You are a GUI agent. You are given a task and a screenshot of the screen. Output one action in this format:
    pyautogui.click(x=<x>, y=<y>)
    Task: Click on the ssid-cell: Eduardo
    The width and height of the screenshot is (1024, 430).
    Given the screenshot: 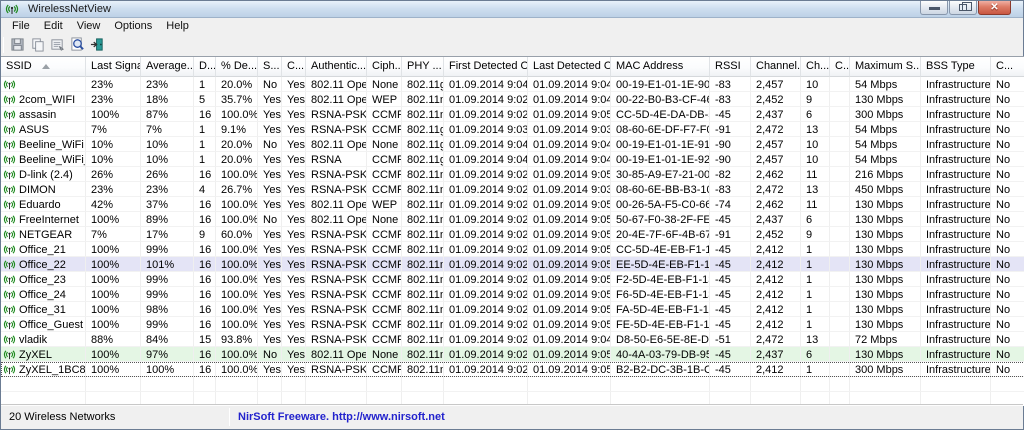 What is the action you would take?
    pyautogui.click(x=43, y=204)
    